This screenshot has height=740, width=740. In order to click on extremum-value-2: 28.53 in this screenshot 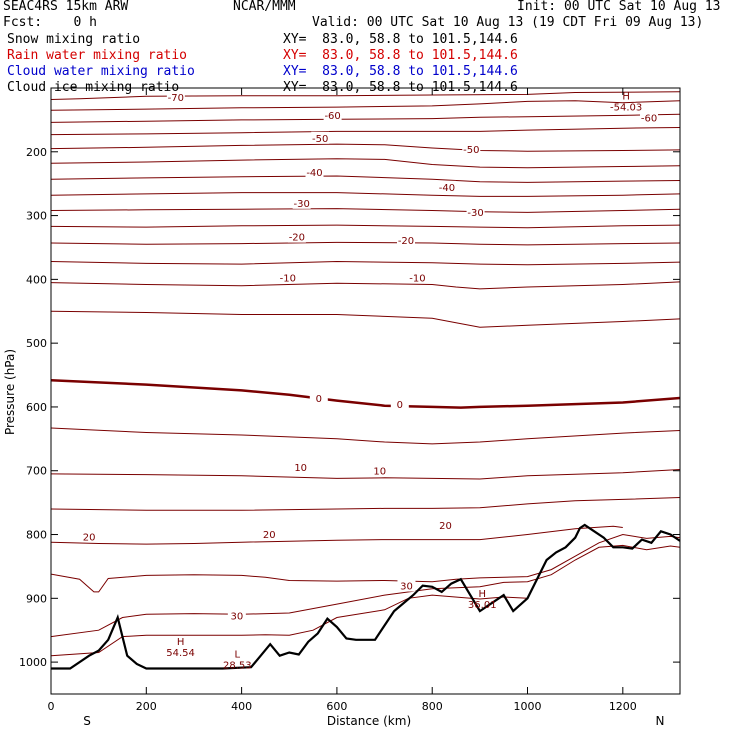, I will do `click(237, 666)`.